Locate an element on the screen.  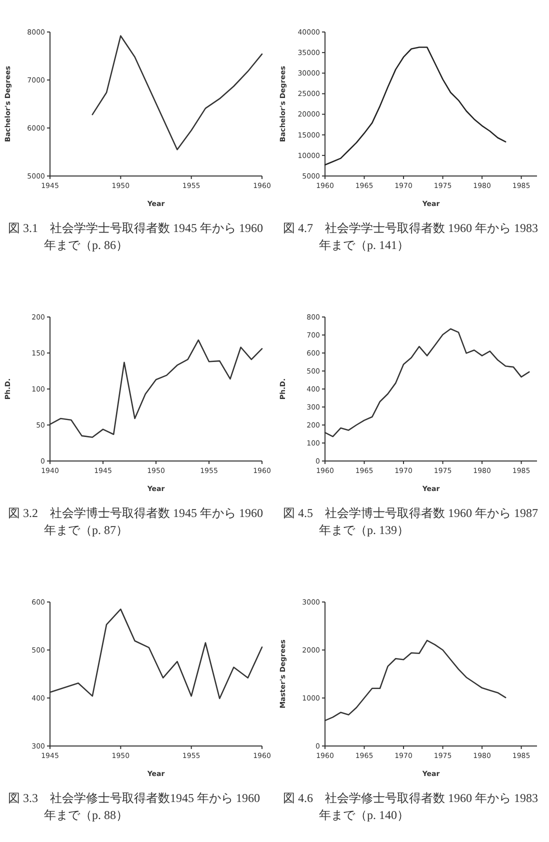
text: 図 3.3 社会学修士号取得者数1945 年から 1960 年まで（p. 88） is located at coordinates (134, 807).